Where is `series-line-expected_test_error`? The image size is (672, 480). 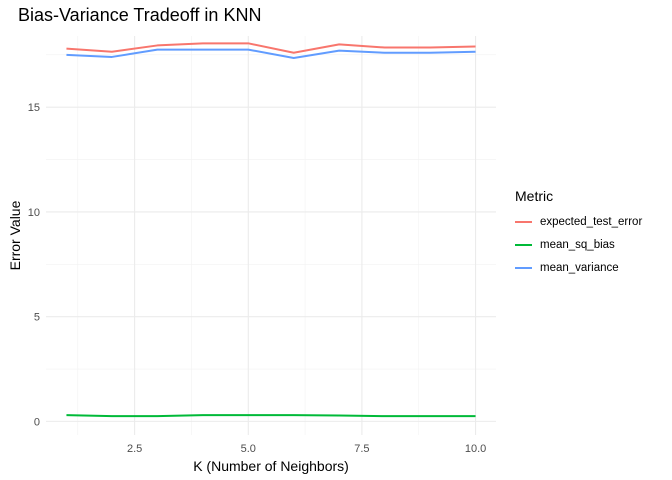
series-line-expected_test_error is located at coordinates (271, 48).